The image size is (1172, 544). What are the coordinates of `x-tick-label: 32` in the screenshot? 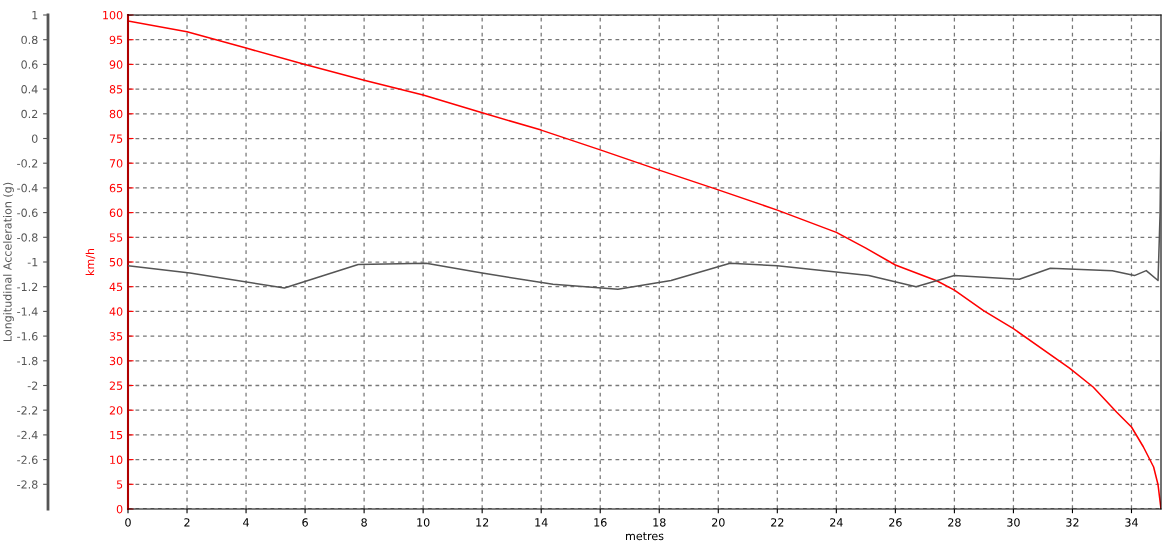 It's located at (1072, 522).